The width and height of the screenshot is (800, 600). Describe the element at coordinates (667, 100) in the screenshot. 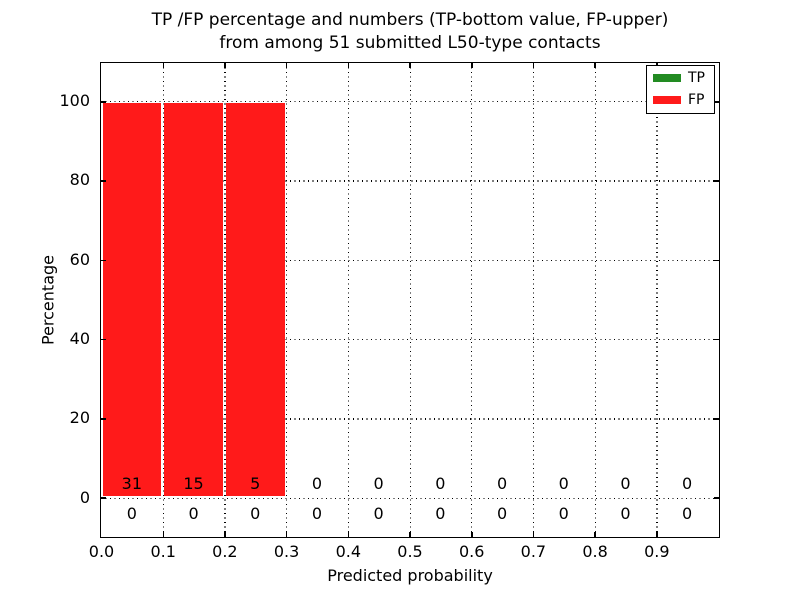

I see `legend-swatch-fp` at that location.